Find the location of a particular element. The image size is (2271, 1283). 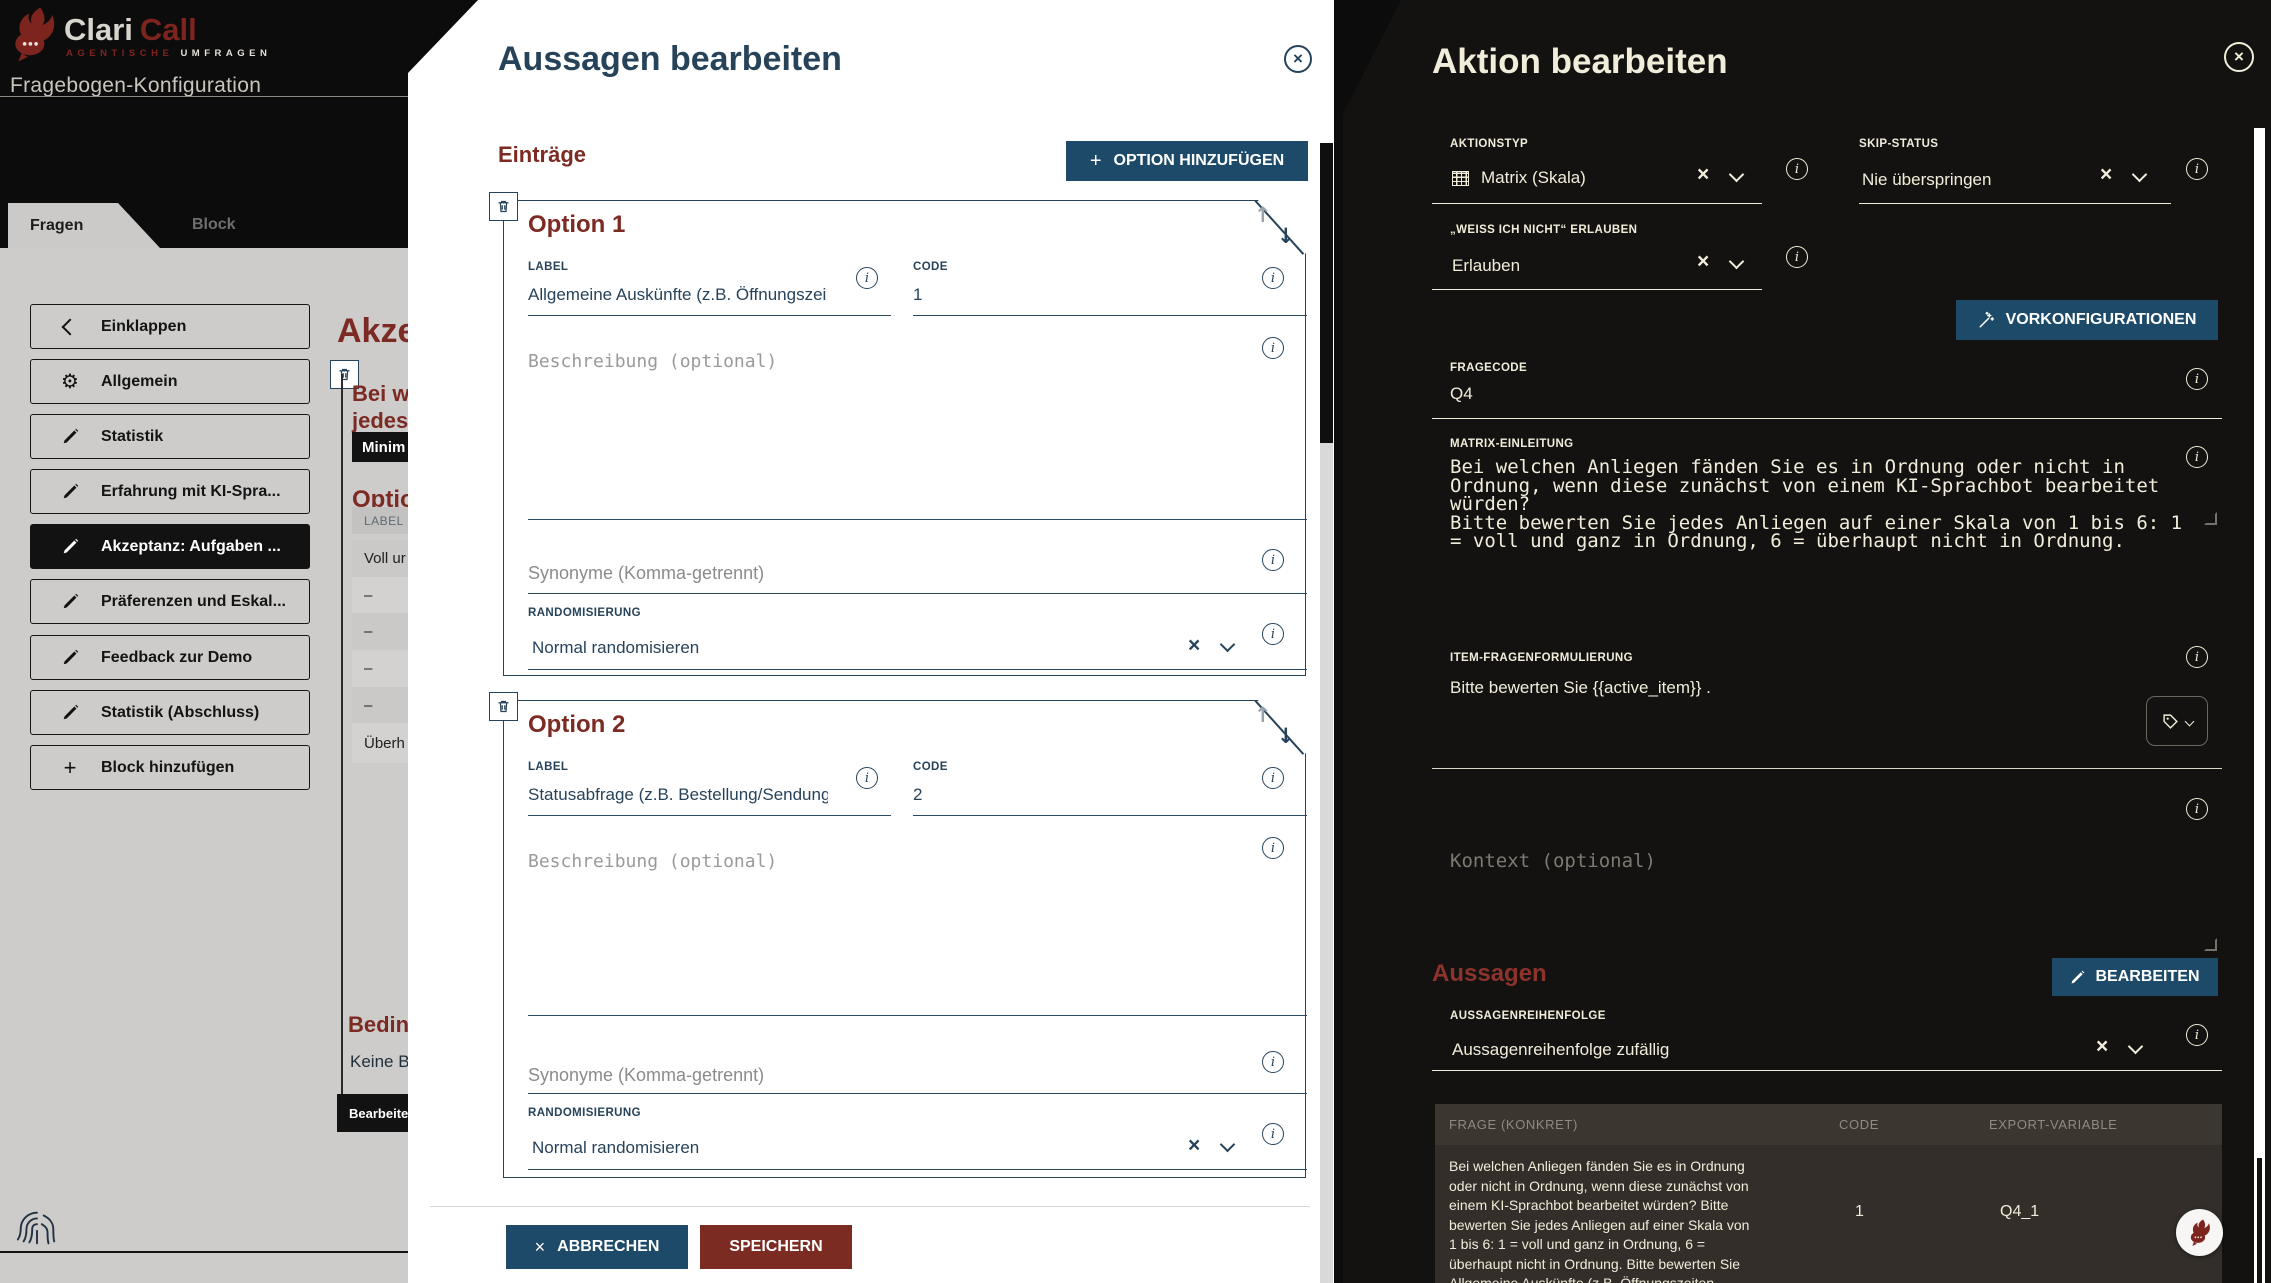

bearbeiten-button: BEARBEITEN is located at coordinates (2135, 977).